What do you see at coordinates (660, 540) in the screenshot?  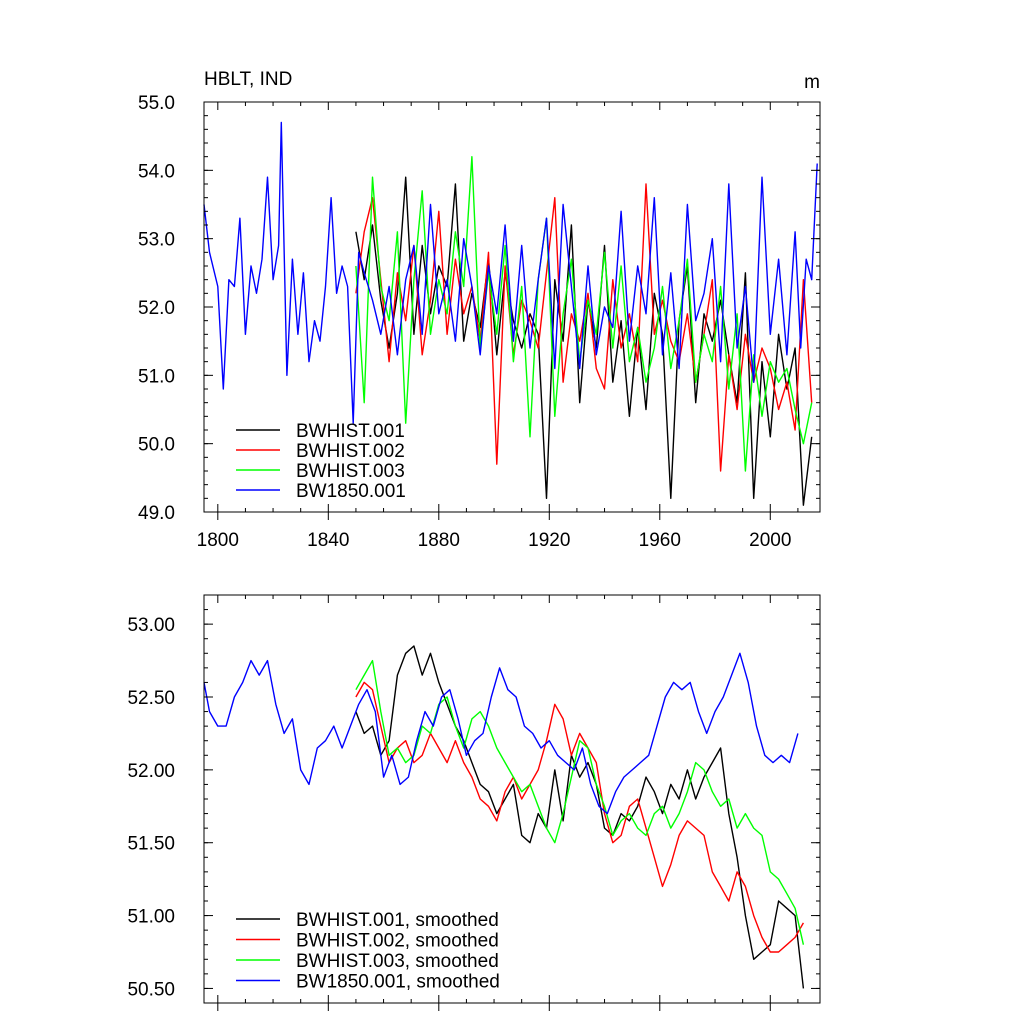 I see `x-tick-label: 1960` at bounding box center [660, 540].